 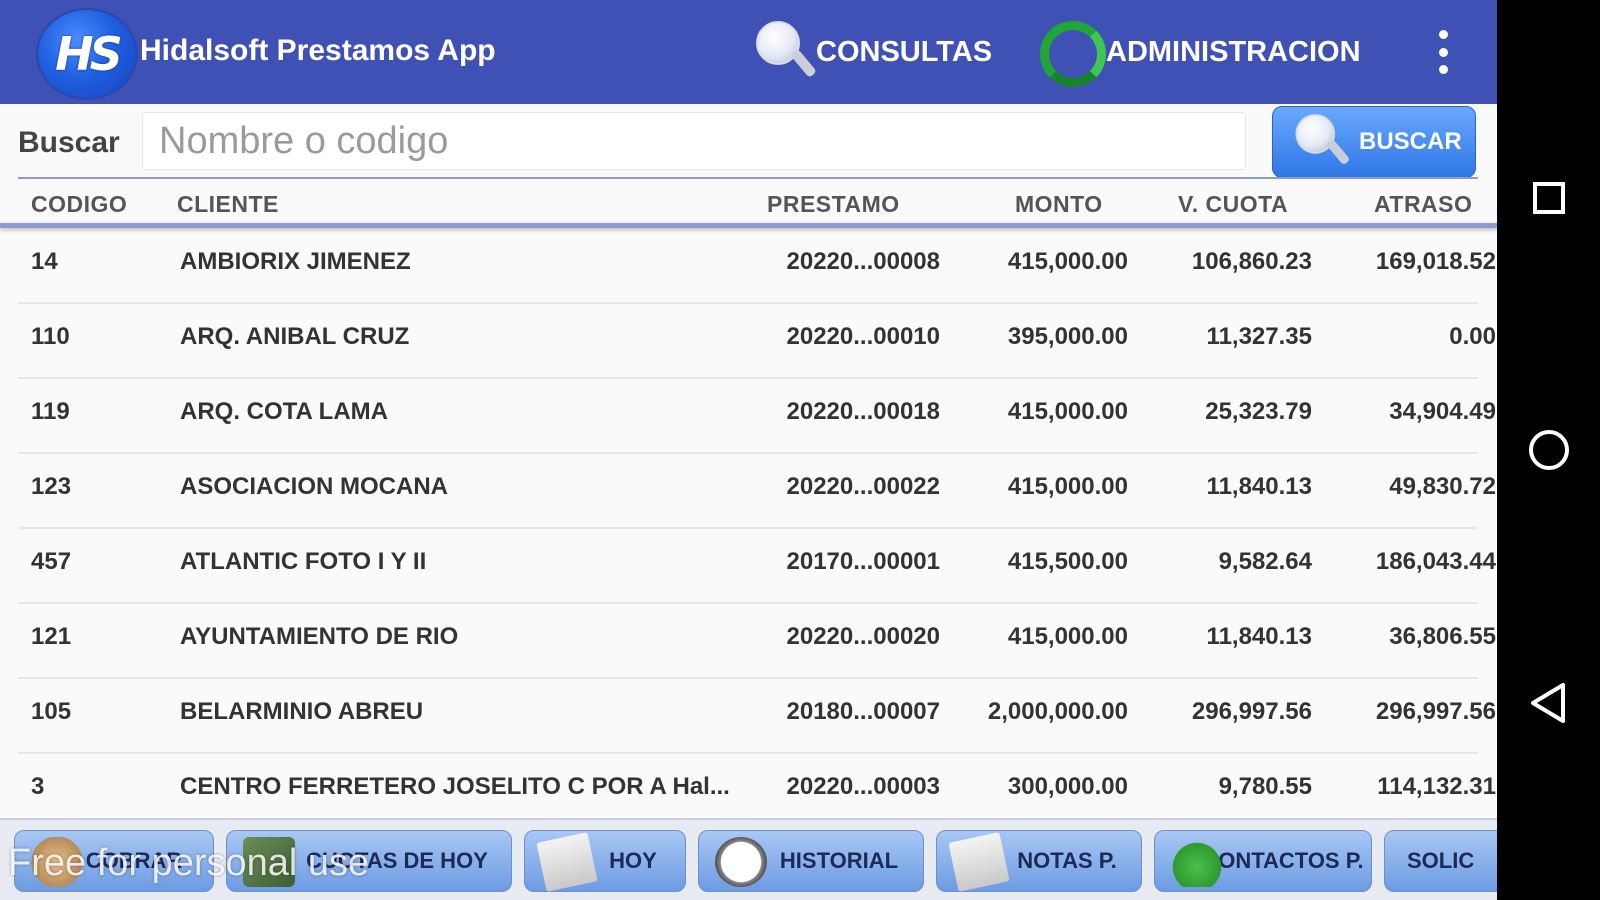 What do you see at coordinates (1442, 636) in the screenshot?
I see `cell-late: 36,806.55` at bounding box center [1442, 636].